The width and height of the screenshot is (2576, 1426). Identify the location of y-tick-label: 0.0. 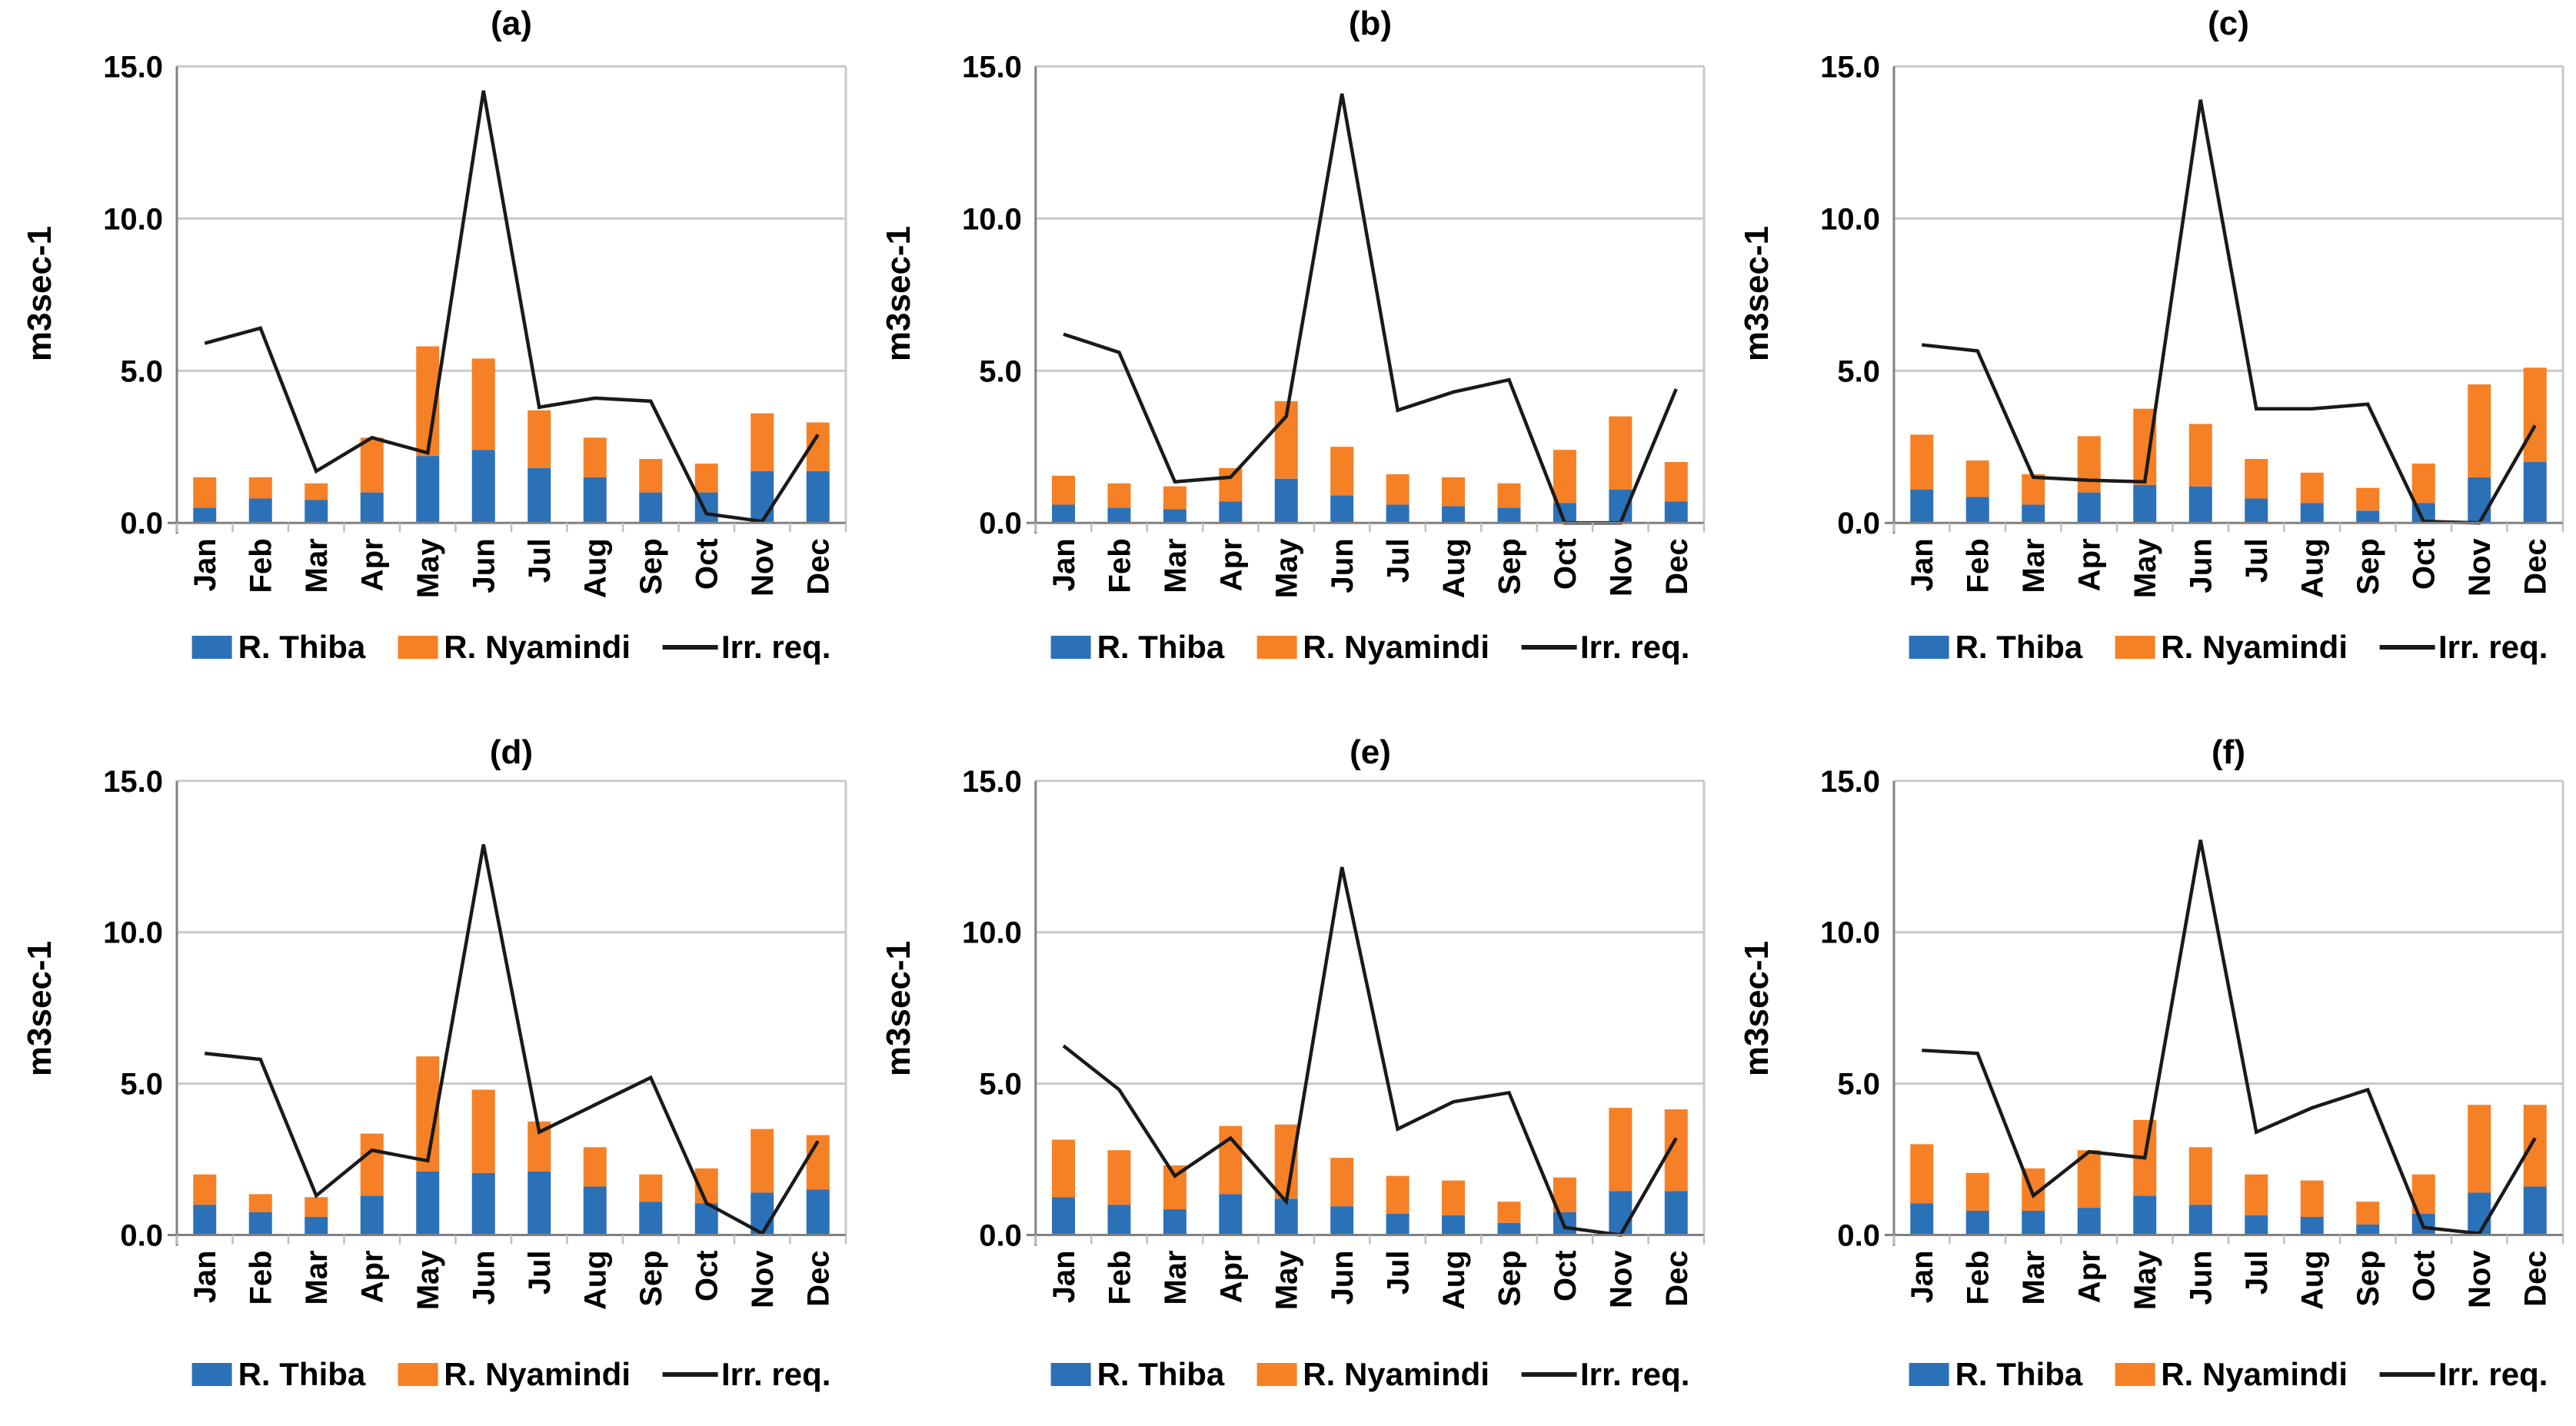
(1001, 523).